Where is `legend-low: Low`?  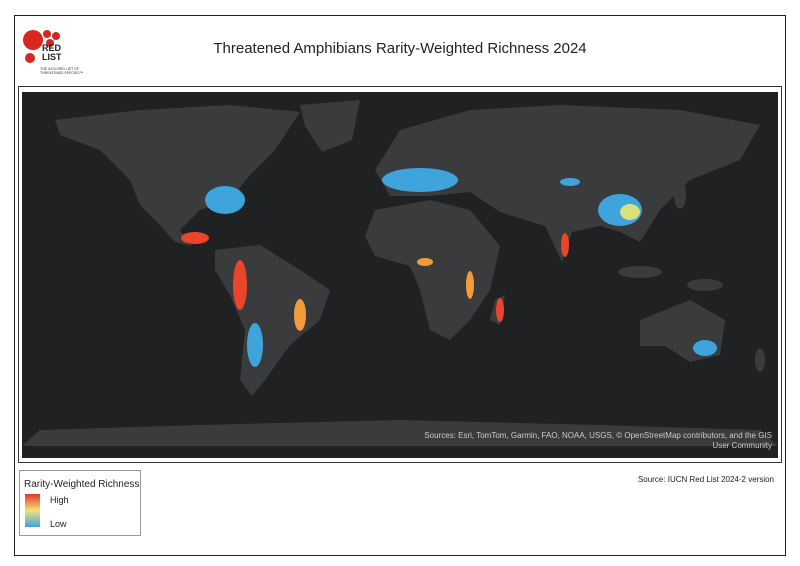 legend-low: Low is located at coordinates (58, 524).